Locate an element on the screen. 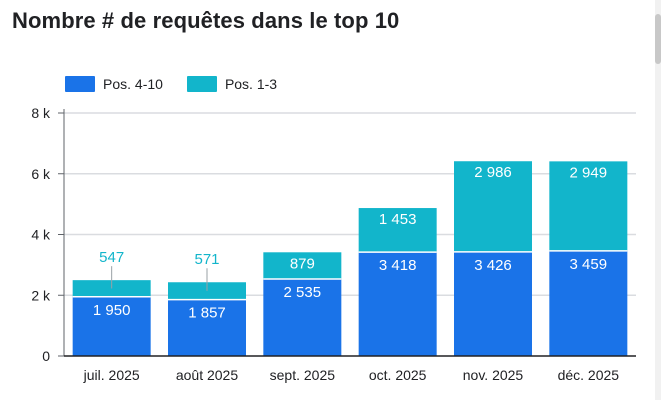  data-label-pos-4-10: 3 426 is located at coordinates (493, 265).